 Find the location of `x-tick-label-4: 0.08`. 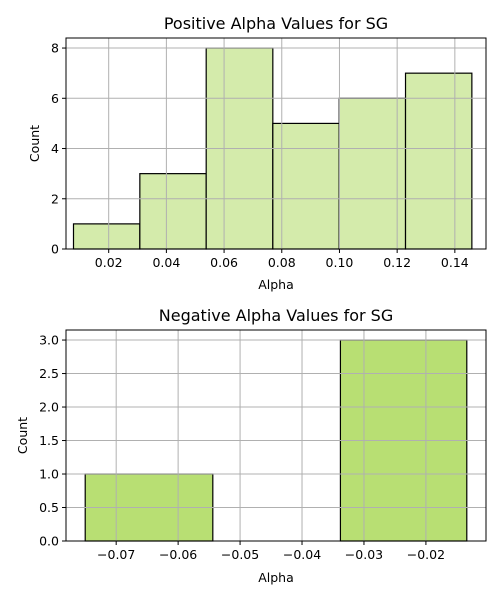

x-tick-label-4: 0.08 is located at coordinates (282, 262).